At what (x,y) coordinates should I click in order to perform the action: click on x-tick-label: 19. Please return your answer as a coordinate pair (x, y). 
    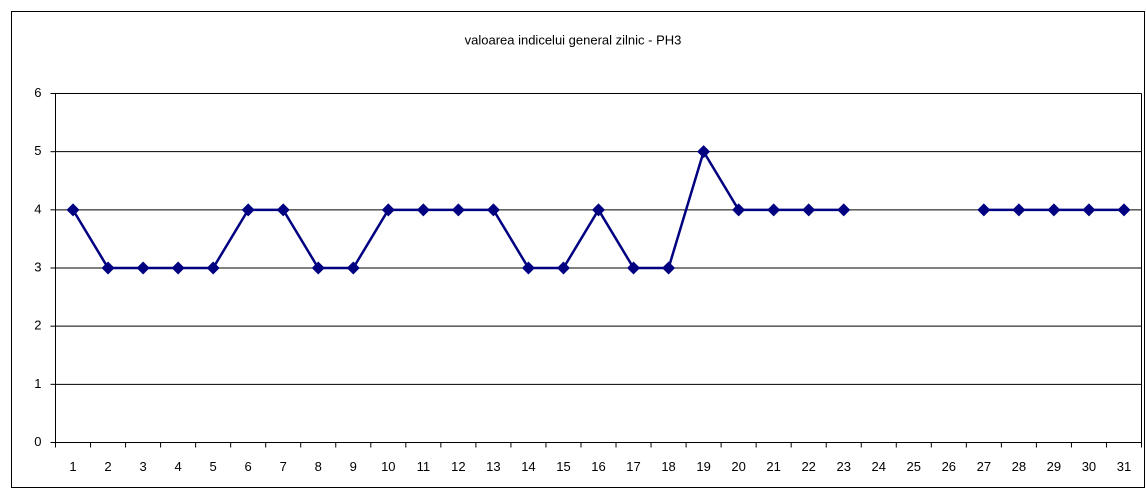
    Looking at the image, I should click on (703, 466).